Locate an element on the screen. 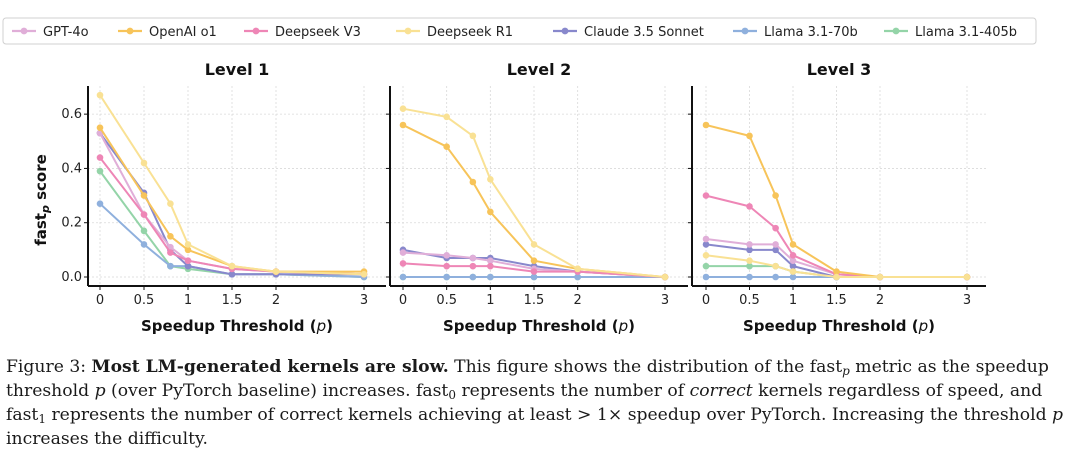 The image size is (1080, 465). y-tick-label: 0.4 is located at coordinates (71, 168).